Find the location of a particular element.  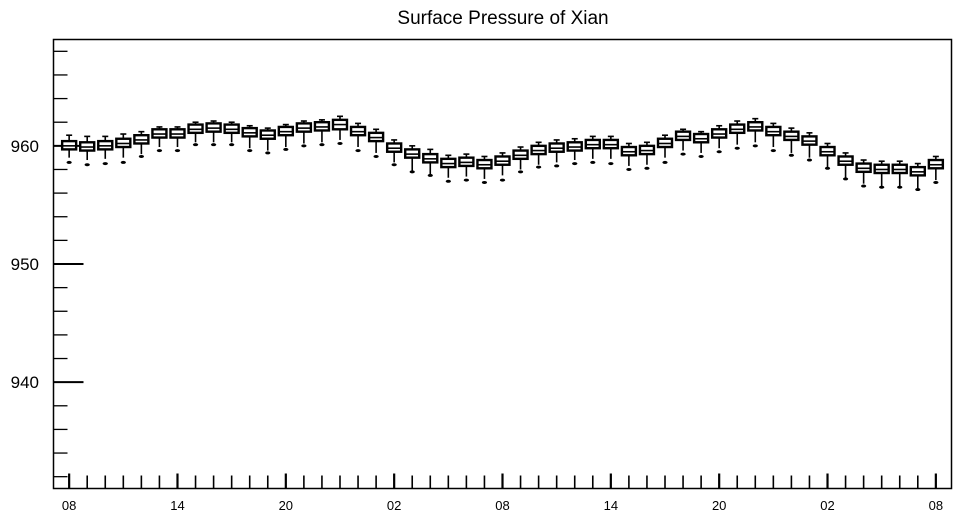

y-tick-label: 950 is located at coordinates (25, 264).